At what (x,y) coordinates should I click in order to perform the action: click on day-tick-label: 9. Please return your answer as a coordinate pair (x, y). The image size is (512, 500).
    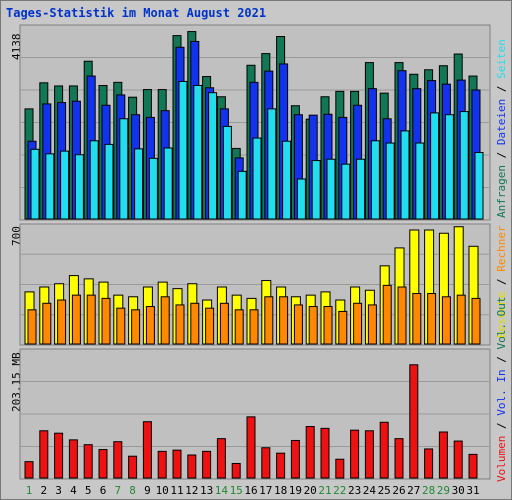
    Looking at the image, I should click on (147, 490).